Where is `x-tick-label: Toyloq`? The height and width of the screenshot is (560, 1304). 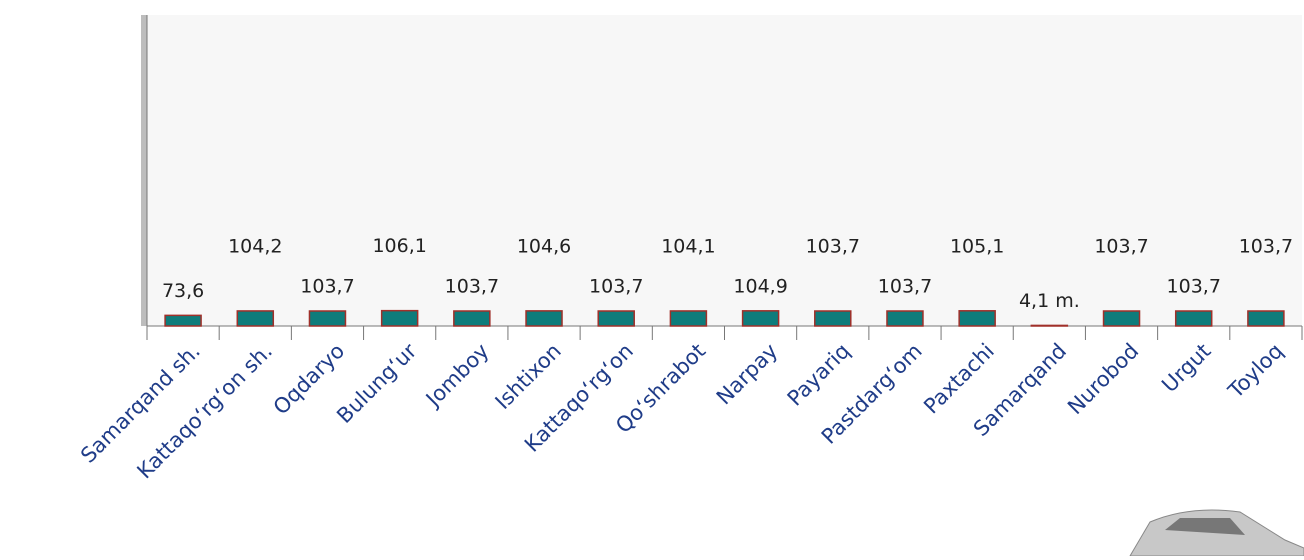
x-tick-label: Toyloq is located at coordinates (1255, 371).